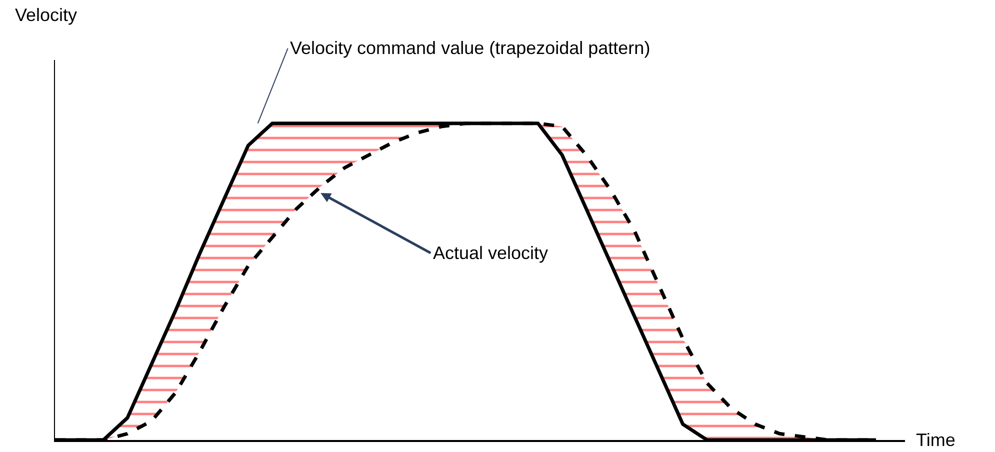  Describe the element at coordinates (46, 15) in the screenshot. I see `text: Velocity` at that location.